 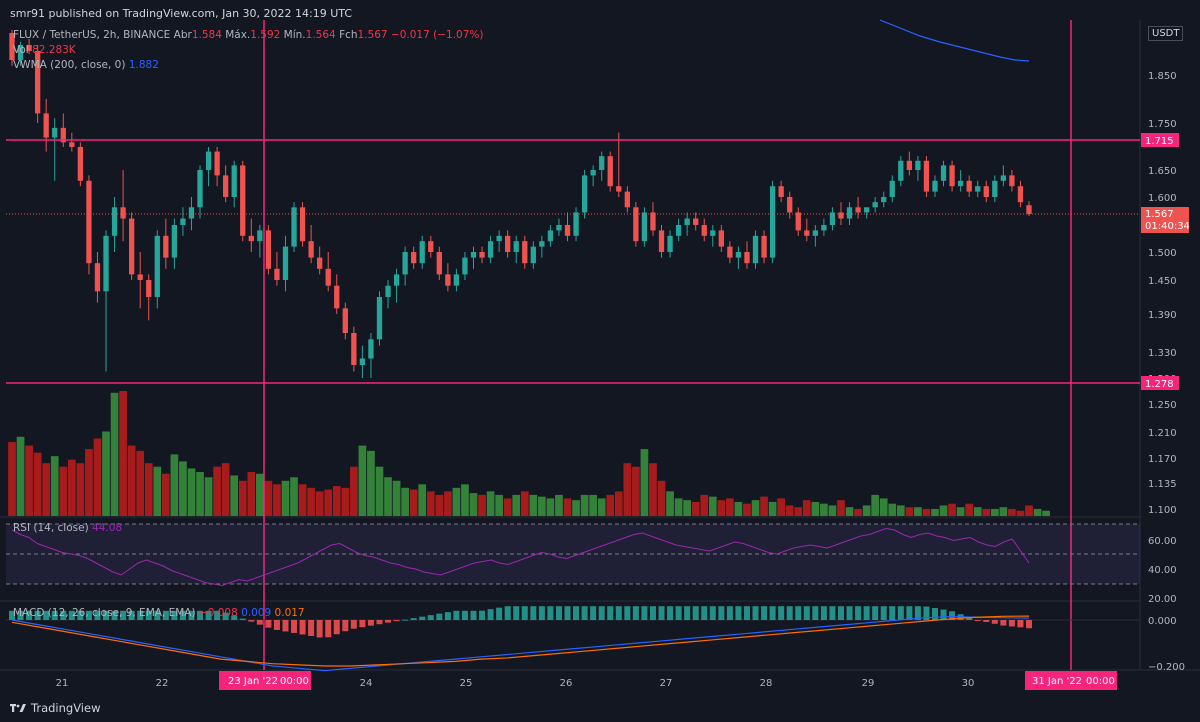 I want to click on price-tick-label: 1.600, so click(x=1162, y=198).